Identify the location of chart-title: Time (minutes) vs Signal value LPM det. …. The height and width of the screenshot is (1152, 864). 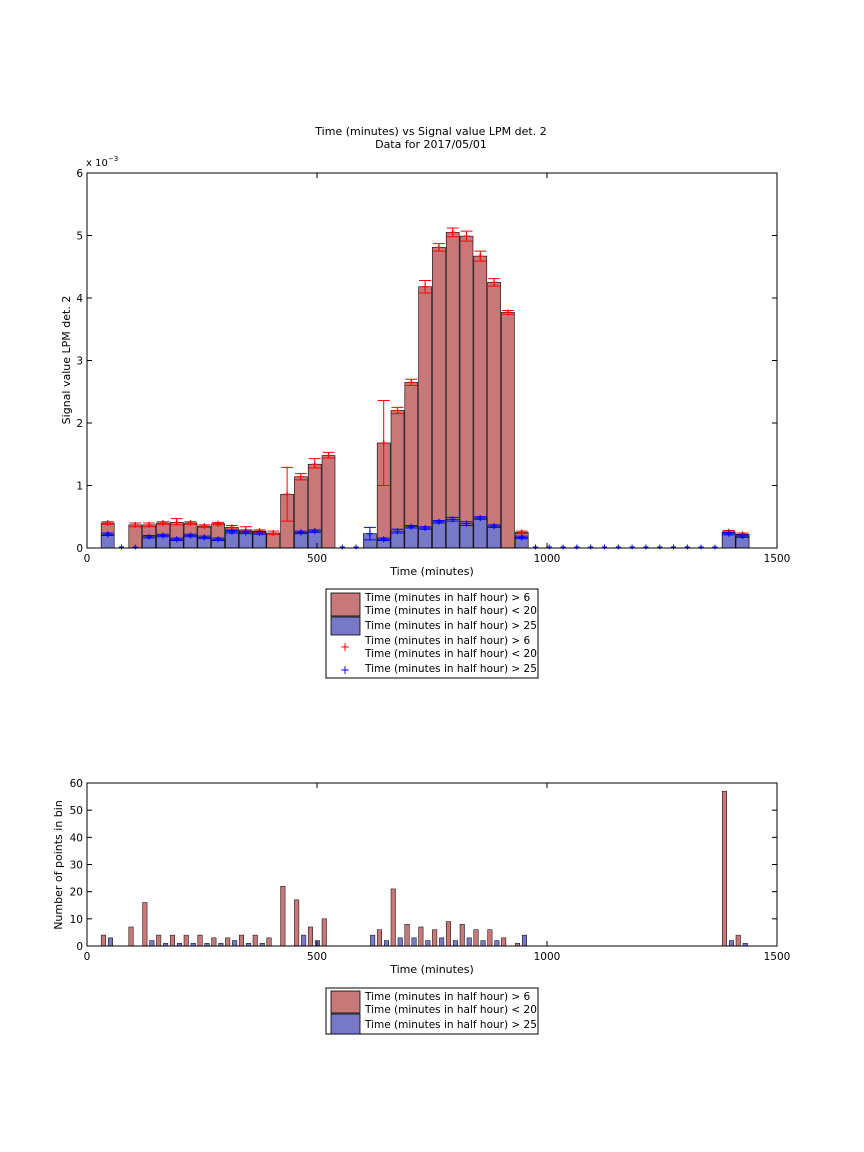
(430, 131).